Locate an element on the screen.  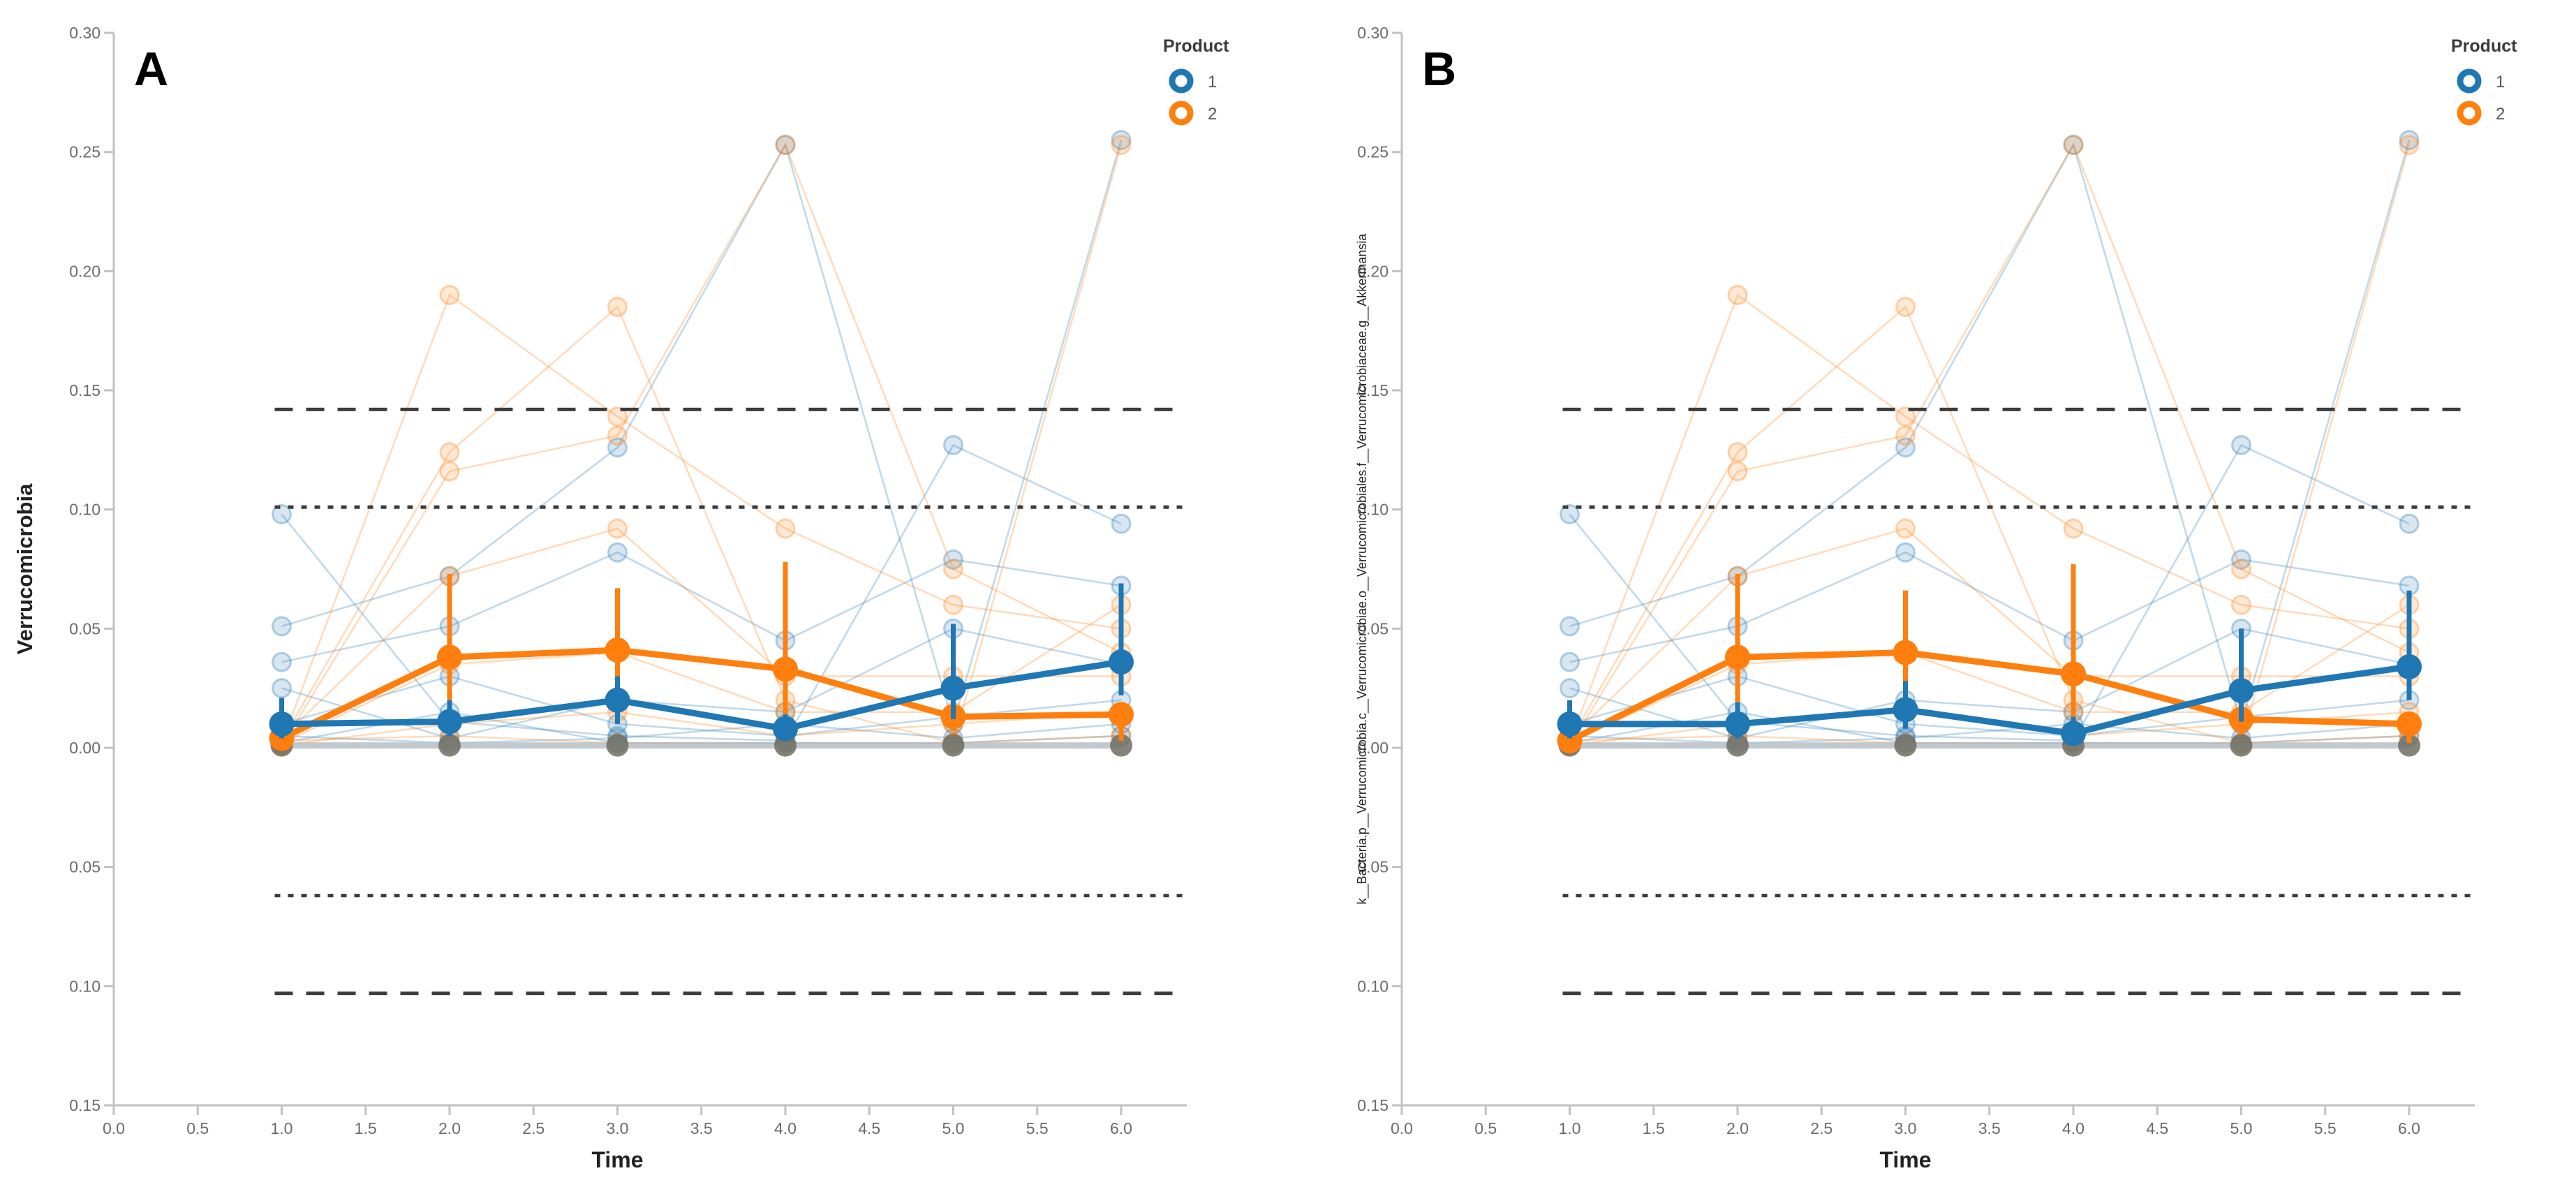
x-tick-label: 2.0 is located at coordinates (1737, 1128).